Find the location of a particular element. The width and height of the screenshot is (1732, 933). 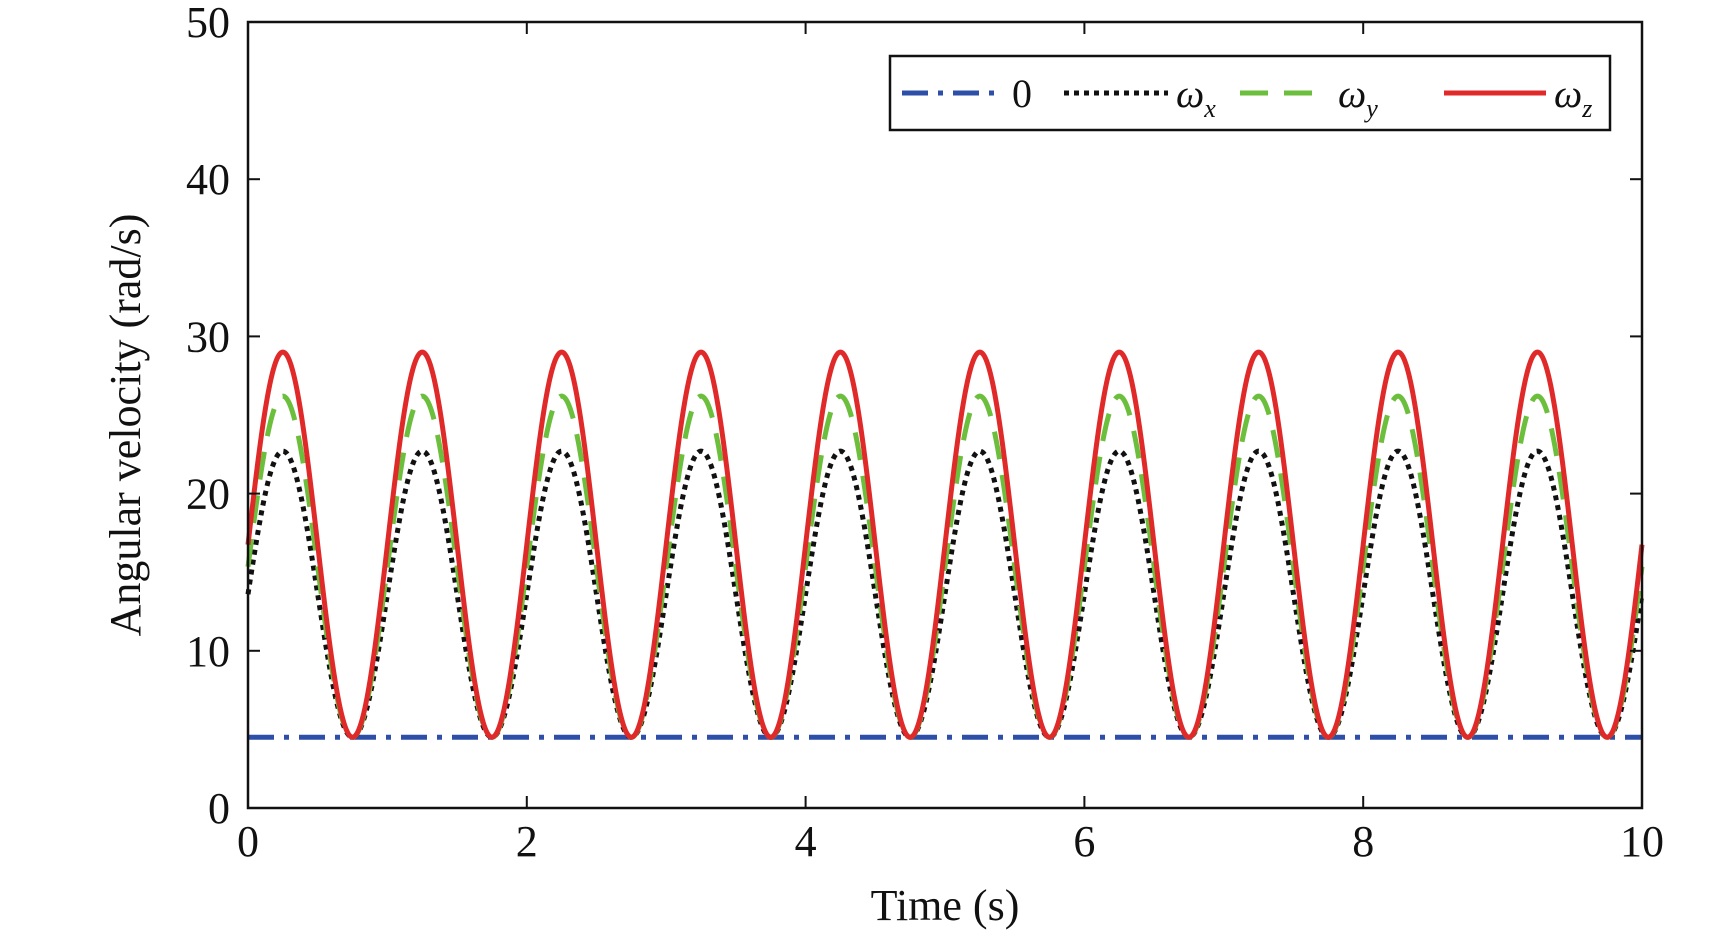

x-axis-title: Time (s) is located at coordinates (945, 905).